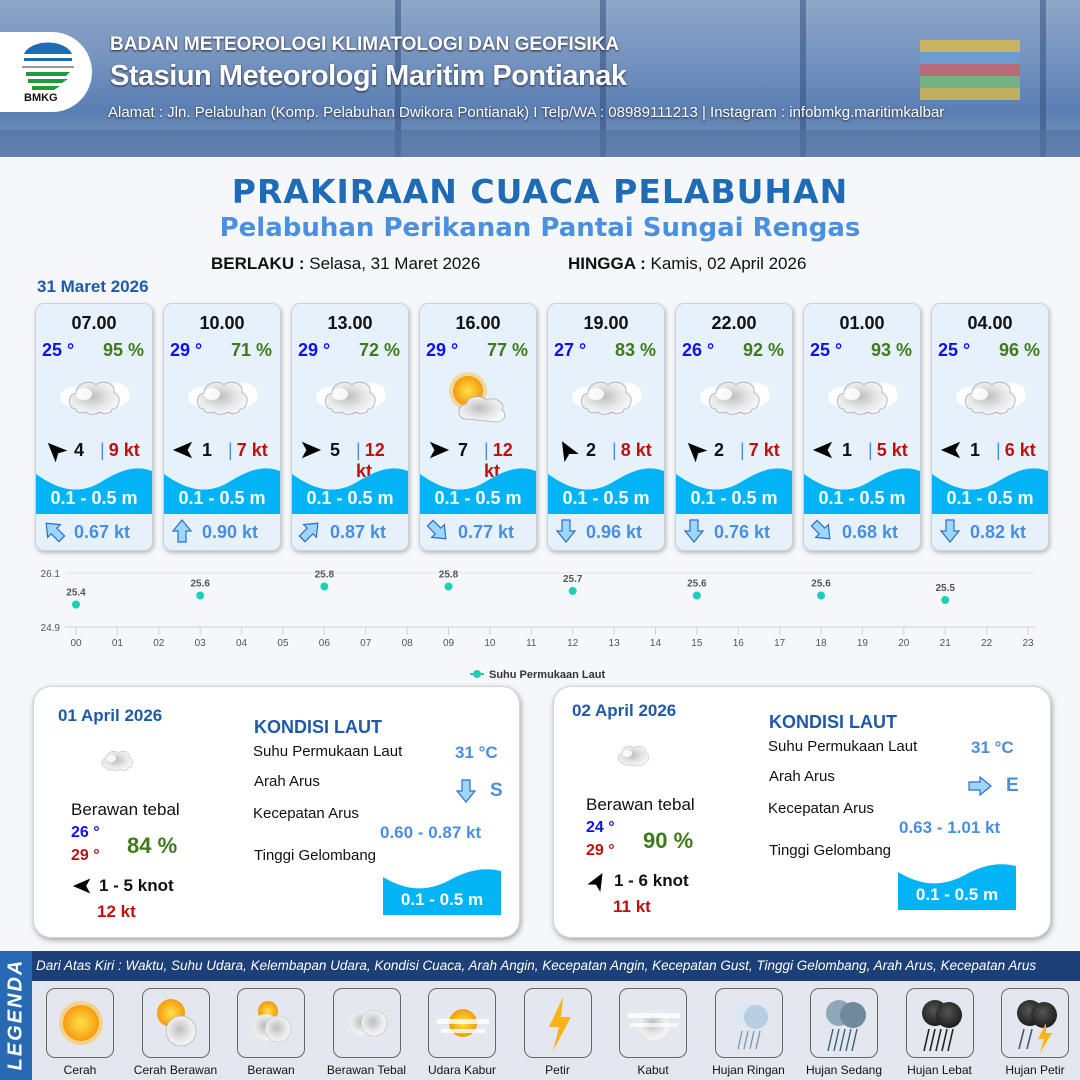 This screenshot has height=1080, width=1080. I want to click on legend-side: LEGENDA, so click(16, 1015).